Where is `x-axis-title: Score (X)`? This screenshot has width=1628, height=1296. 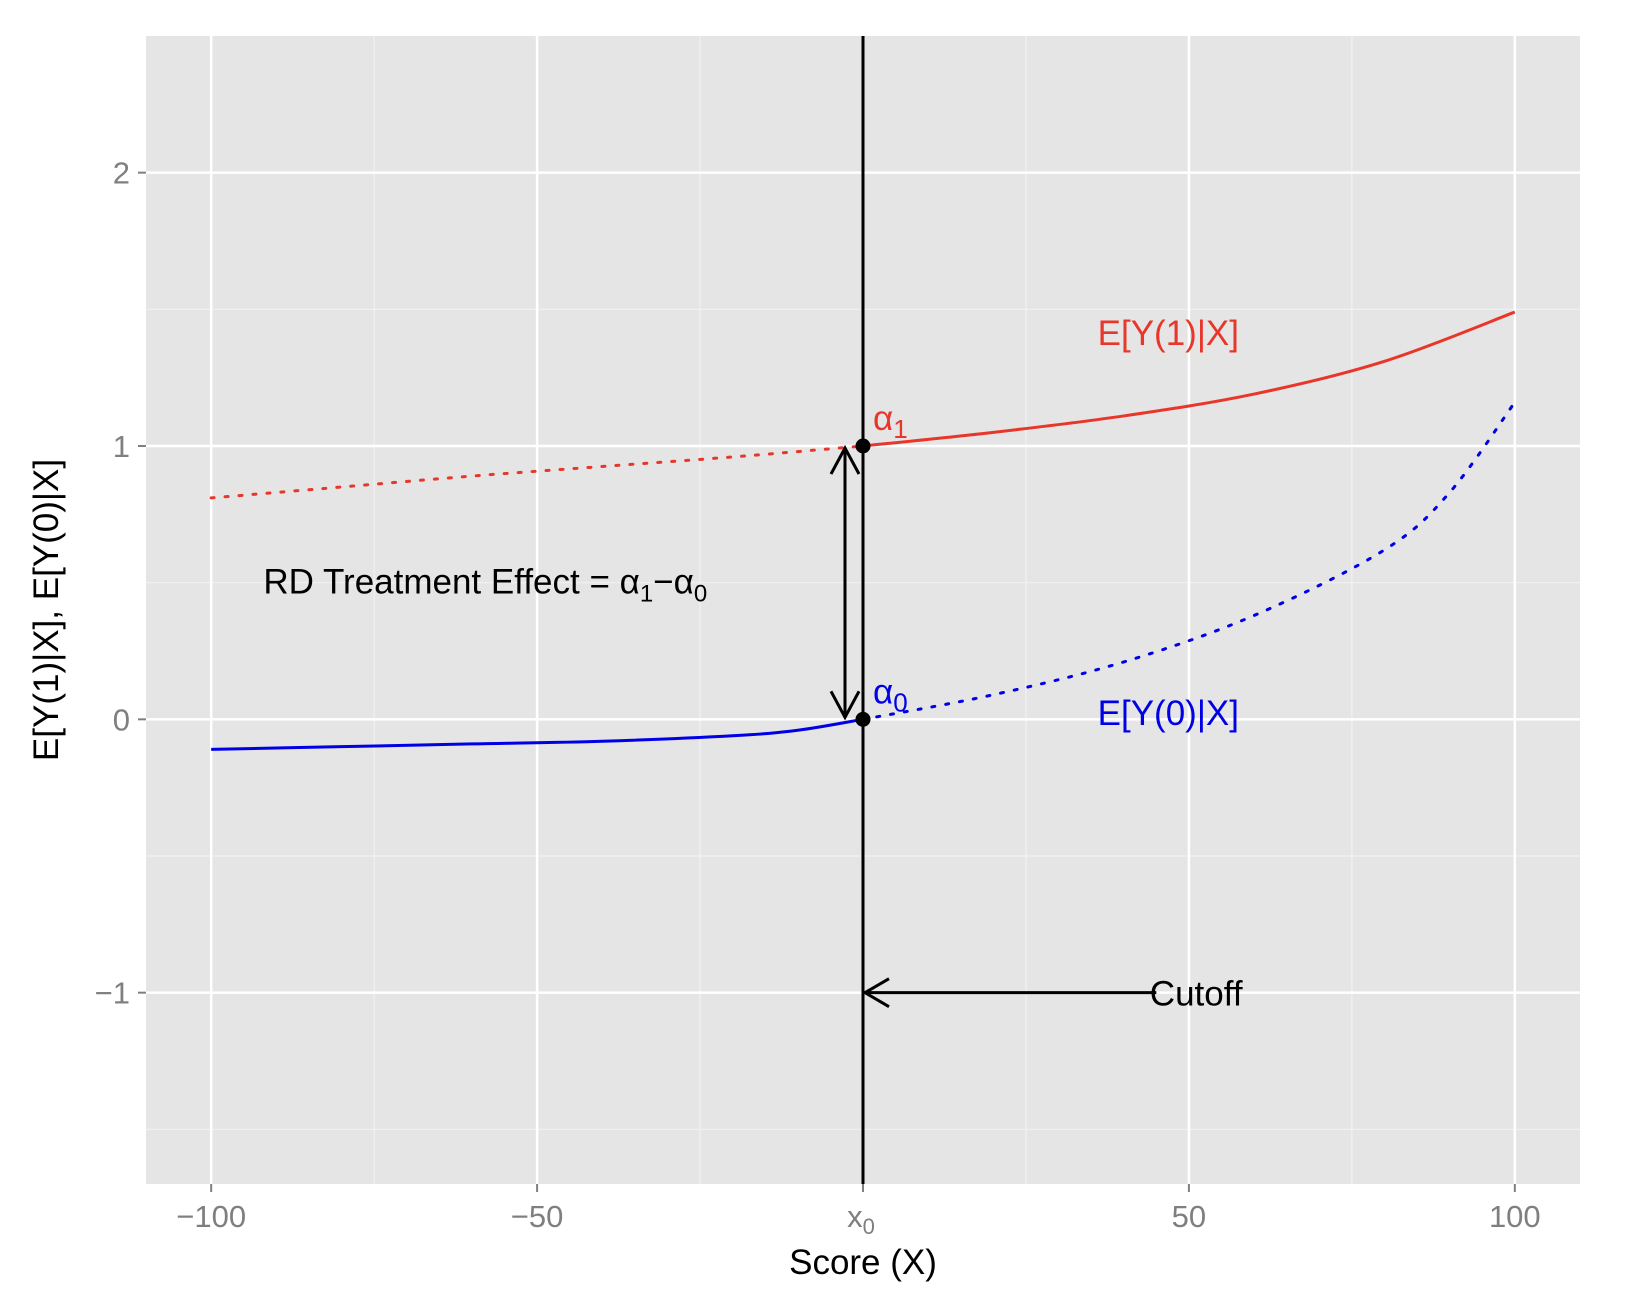
x-axis-title: Score (X) is located at coordinates (863, 1262).